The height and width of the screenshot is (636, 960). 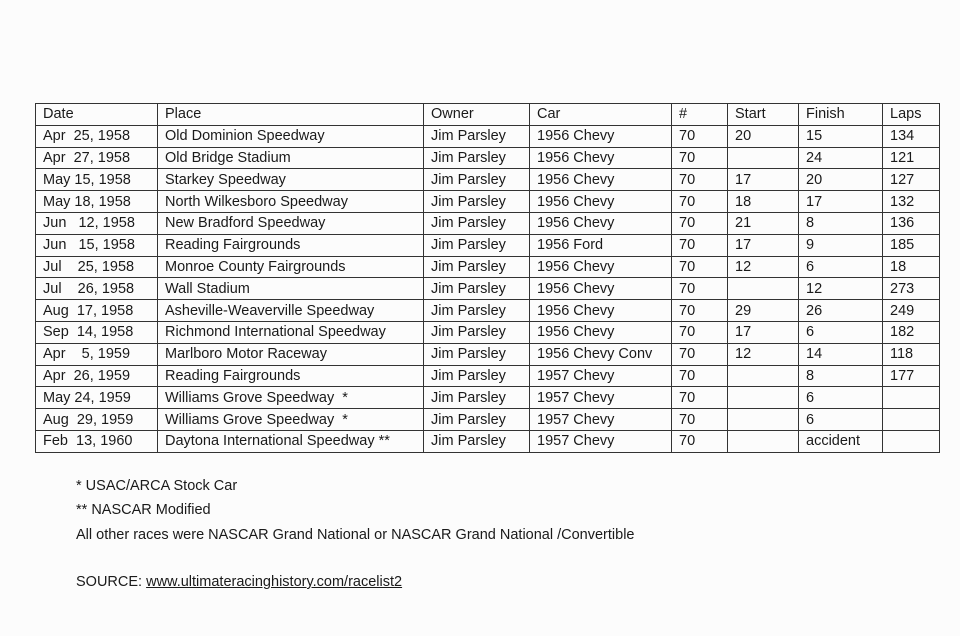 What do you see at coordinates (96, 223) in the screenshot?
I see `cell-date: Jun 12, 1958` at bounding box center [96, 223].